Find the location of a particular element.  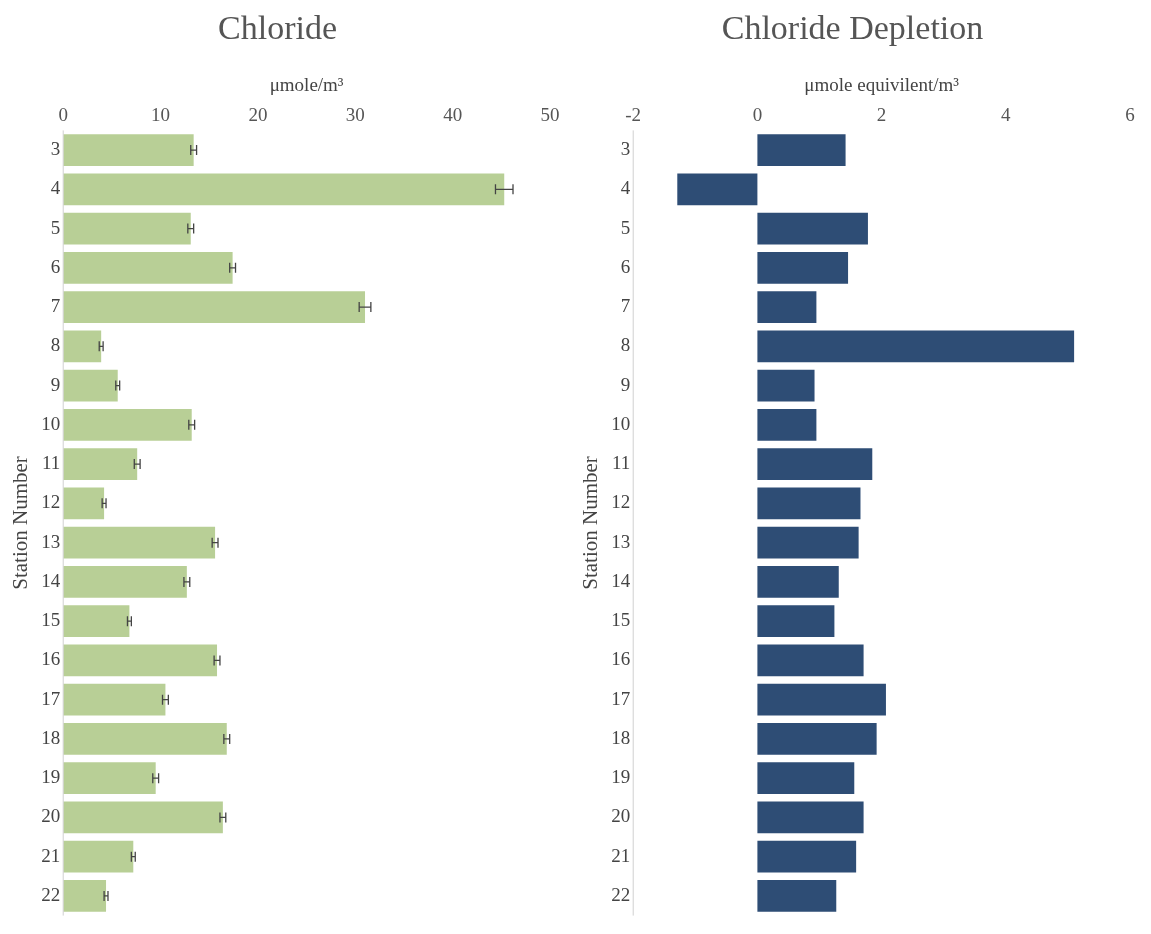

x-axis-title: μmole equivilent/m³ is located at coordinates (882, 85).